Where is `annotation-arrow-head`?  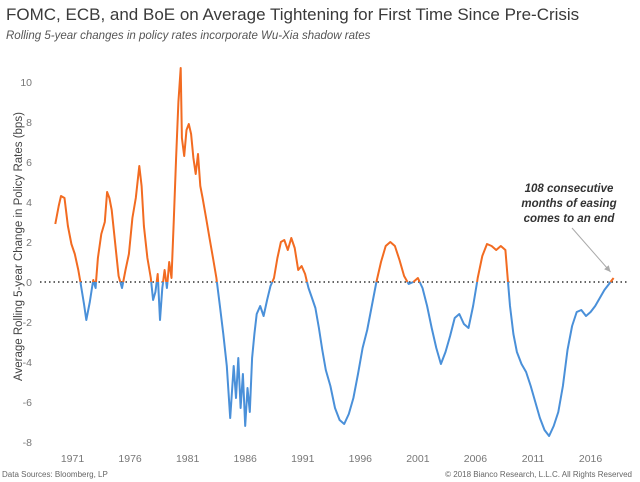 annotation-arrow-head is located at coordinates (607, 268).